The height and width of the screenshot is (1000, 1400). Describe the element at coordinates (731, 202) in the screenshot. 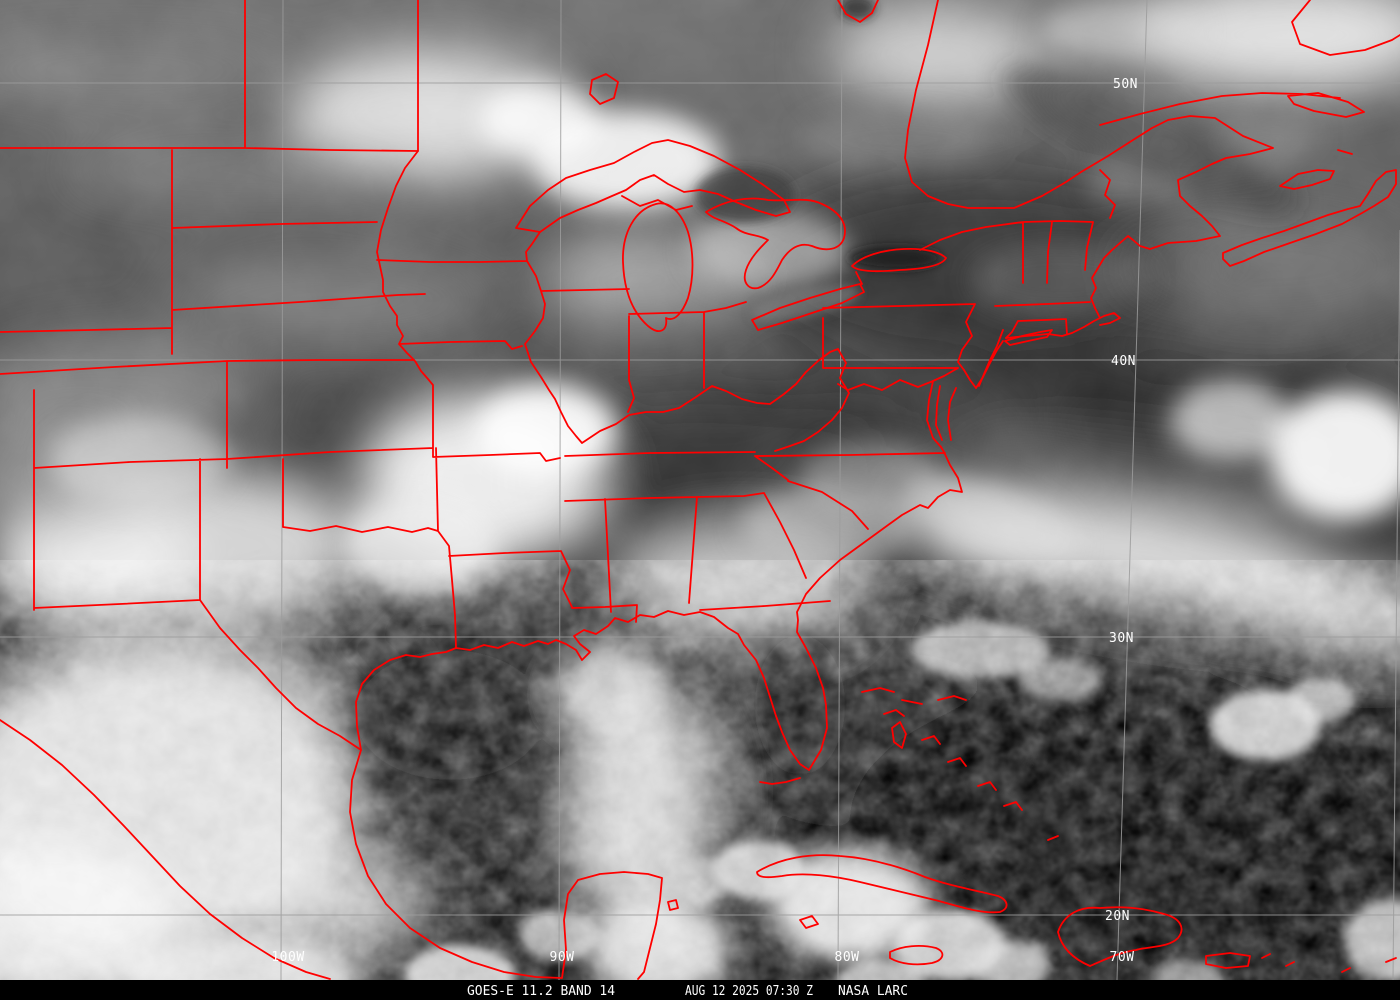

I see `great-lakes-outlines` at that location.